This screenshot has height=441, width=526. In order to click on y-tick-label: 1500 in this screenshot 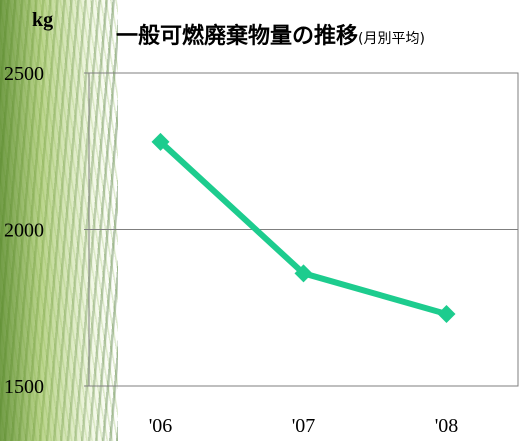, I will do `click(24, 387)`.